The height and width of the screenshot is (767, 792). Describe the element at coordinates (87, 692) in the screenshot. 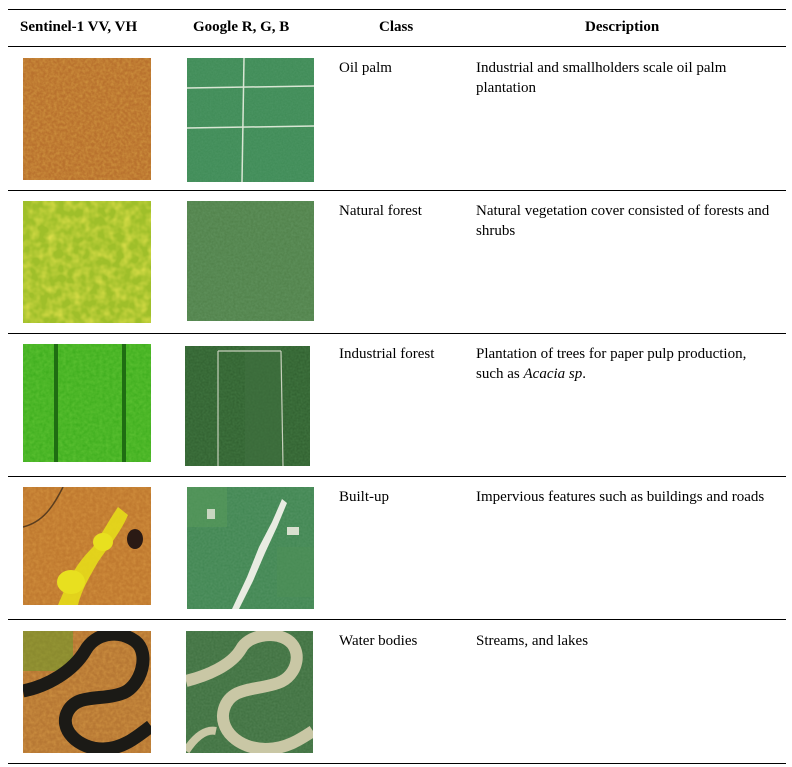

I see `sentinel-image-water-bodies` at that location.